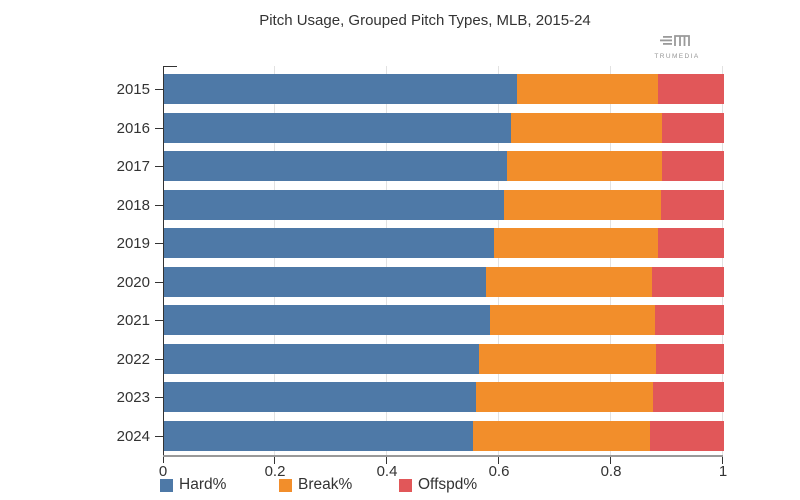  What do you see at coordinates (693, 128) in the screenshot?
I see `bar-segment-offspd-2016` at bounding box center [693, 128].